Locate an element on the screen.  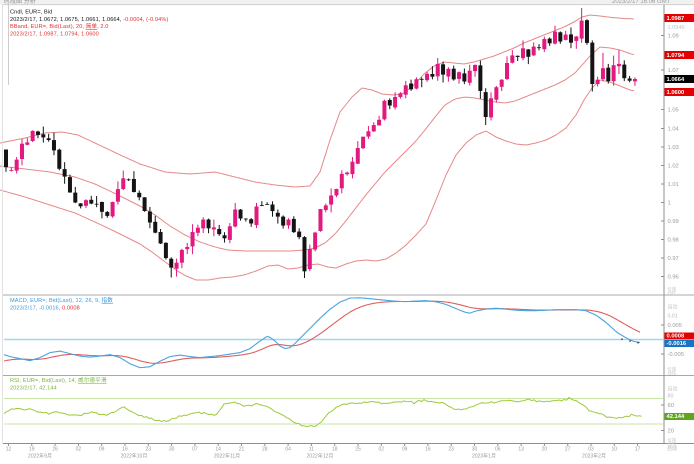
svg-text: 时段图 分析 is located at coordinates (20, 2).